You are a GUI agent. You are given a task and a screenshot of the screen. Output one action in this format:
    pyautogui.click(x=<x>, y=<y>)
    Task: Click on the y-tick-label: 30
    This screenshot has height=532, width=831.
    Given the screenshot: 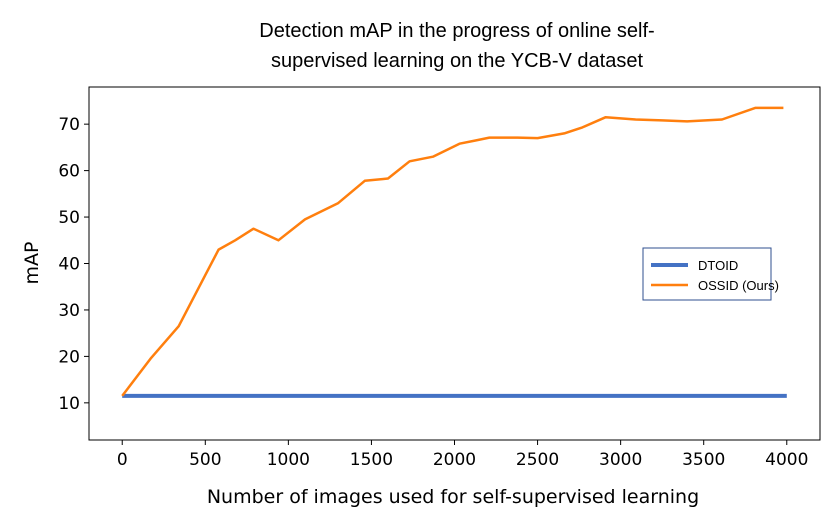 What is the action you would take?
    pyautogui.click(x=69, y=311)
    